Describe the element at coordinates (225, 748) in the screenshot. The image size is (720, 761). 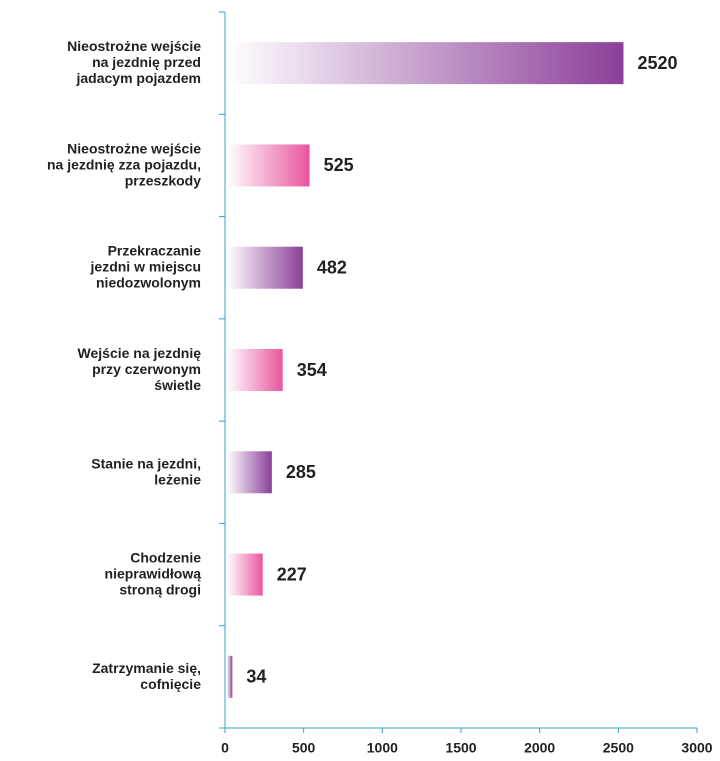
I see `x-tick-label: 0` at that location.